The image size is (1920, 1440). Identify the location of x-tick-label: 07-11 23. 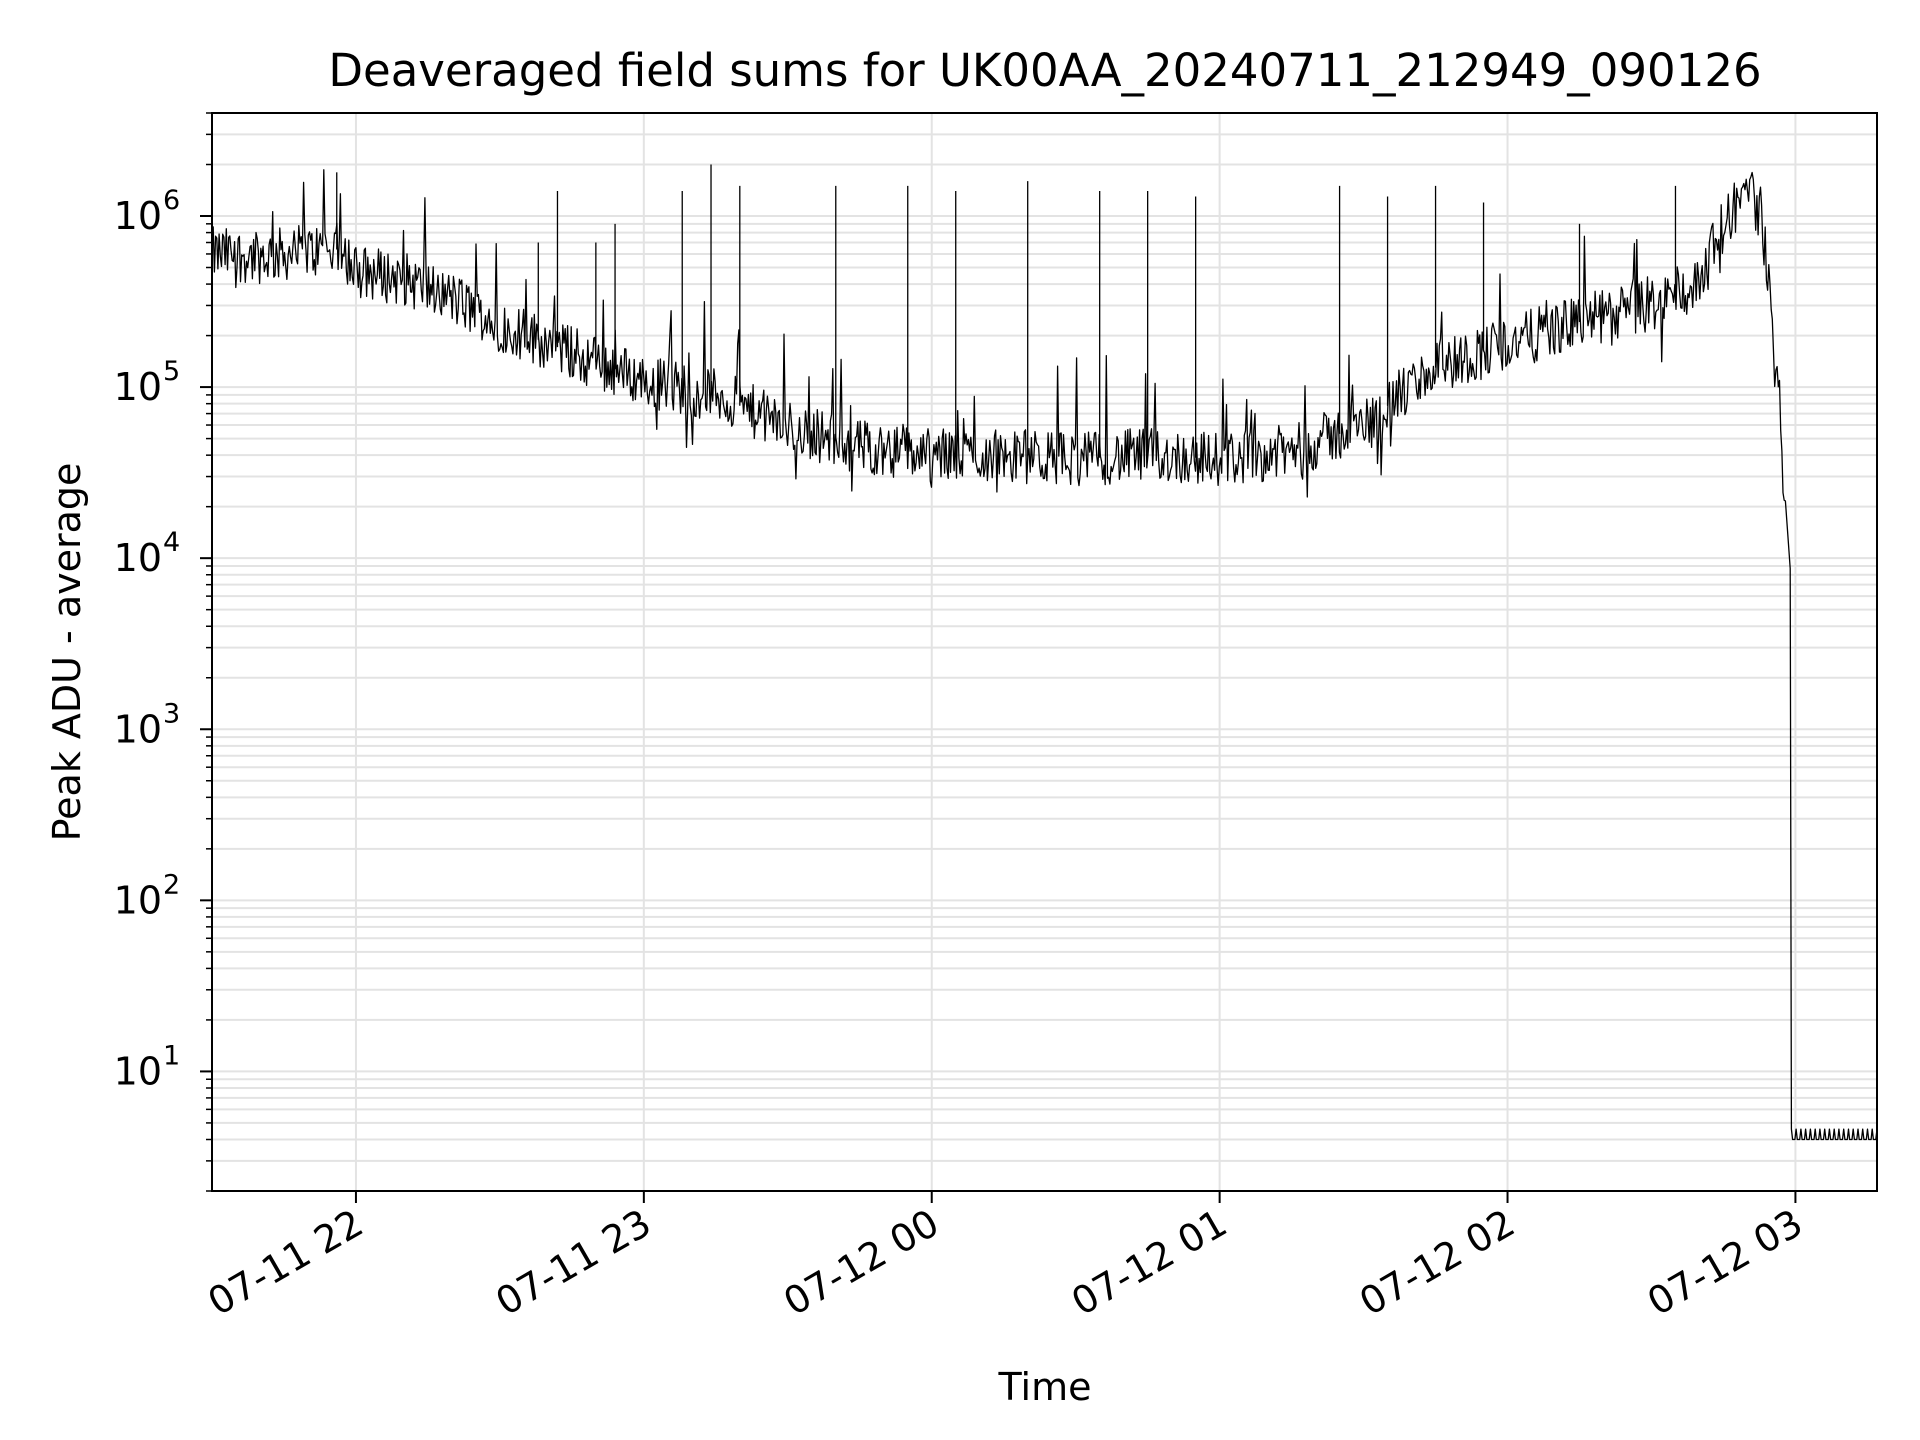
(573, 1263).